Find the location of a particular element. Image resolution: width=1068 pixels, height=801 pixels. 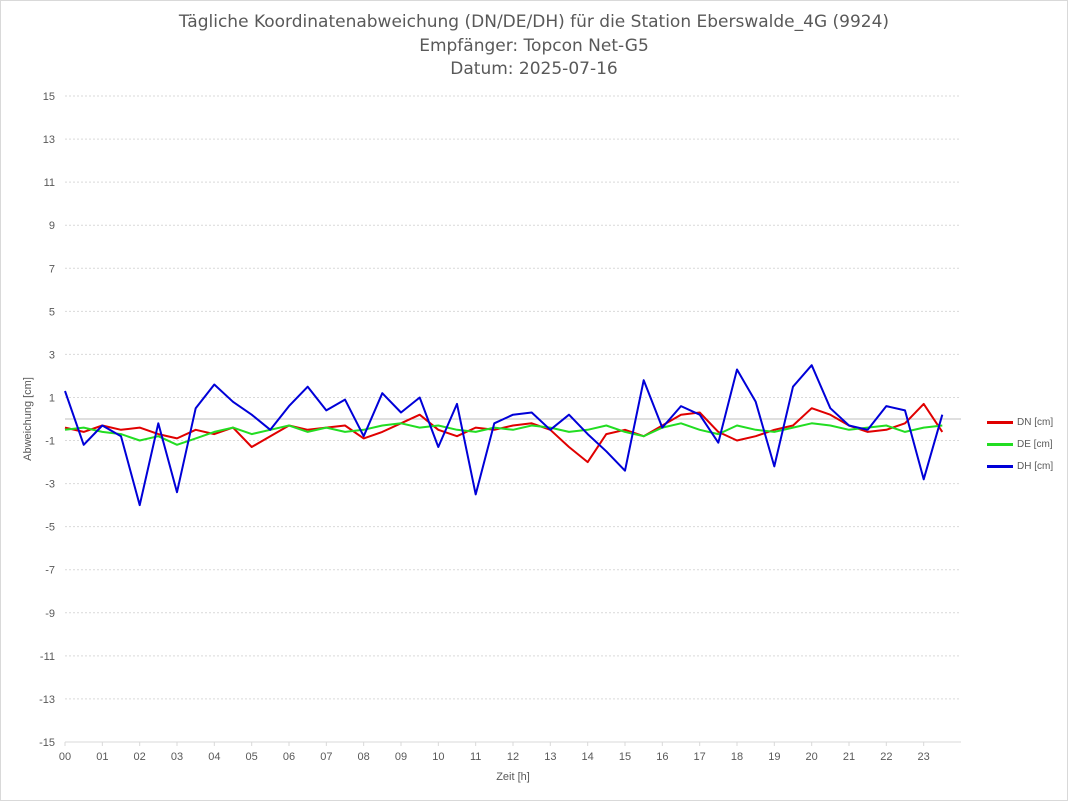

y-tick-label: 9 is located at coordinates (52, 226).